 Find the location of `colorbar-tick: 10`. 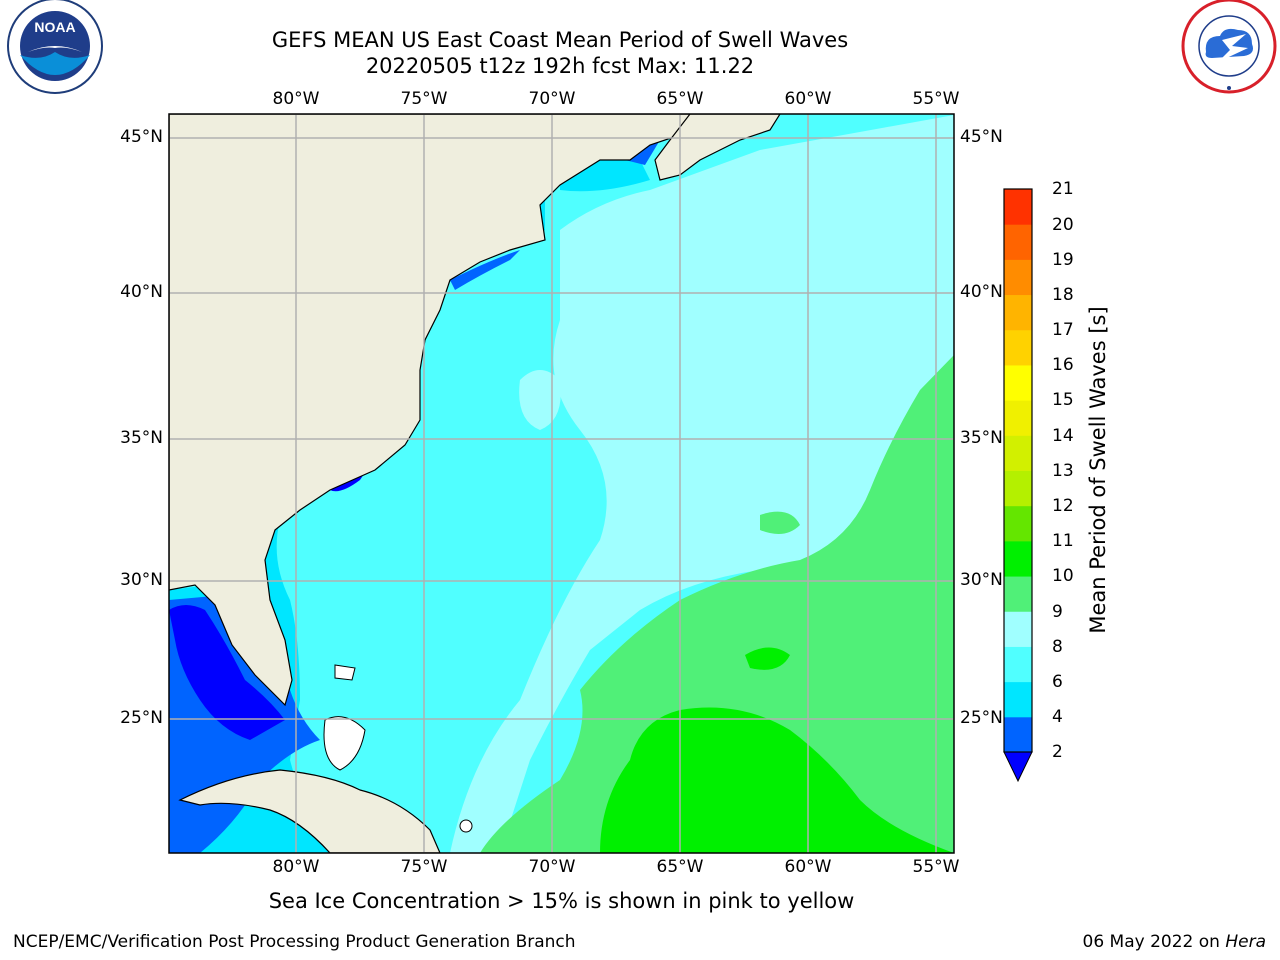

colorbar-tick: 10 is located at coordinates (1063, 576).